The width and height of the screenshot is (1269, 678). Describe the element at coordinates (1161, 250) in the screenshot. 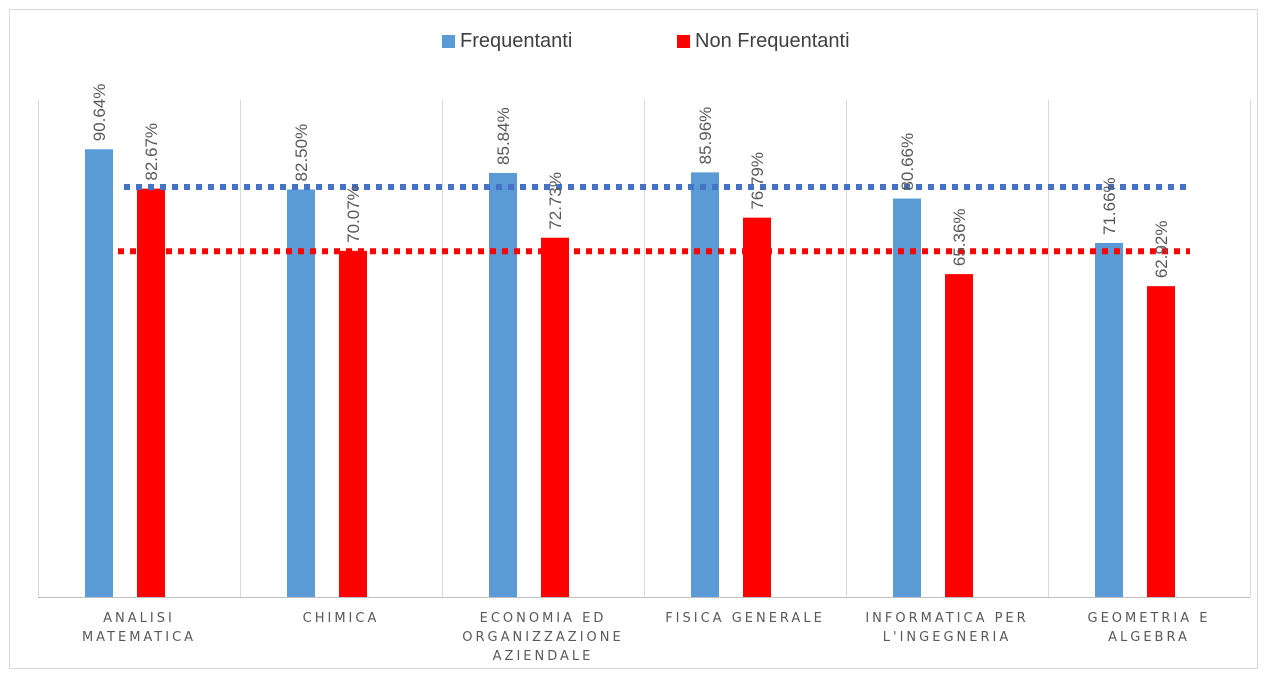

I see `data-label: 62.92%` at that location.